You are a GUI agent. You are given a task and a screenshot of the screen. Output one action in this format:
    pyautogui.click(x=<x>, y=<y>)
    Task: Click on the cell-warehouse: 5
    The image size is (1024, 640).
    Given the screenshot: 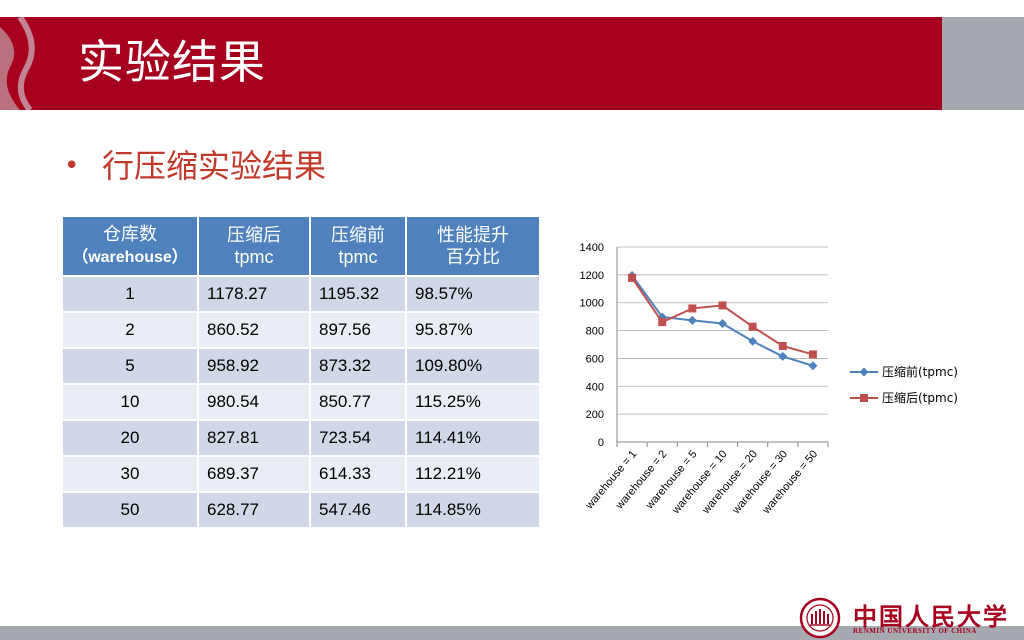 What is the action you would take?
    pyautogui.click(x=130, y=366)
    